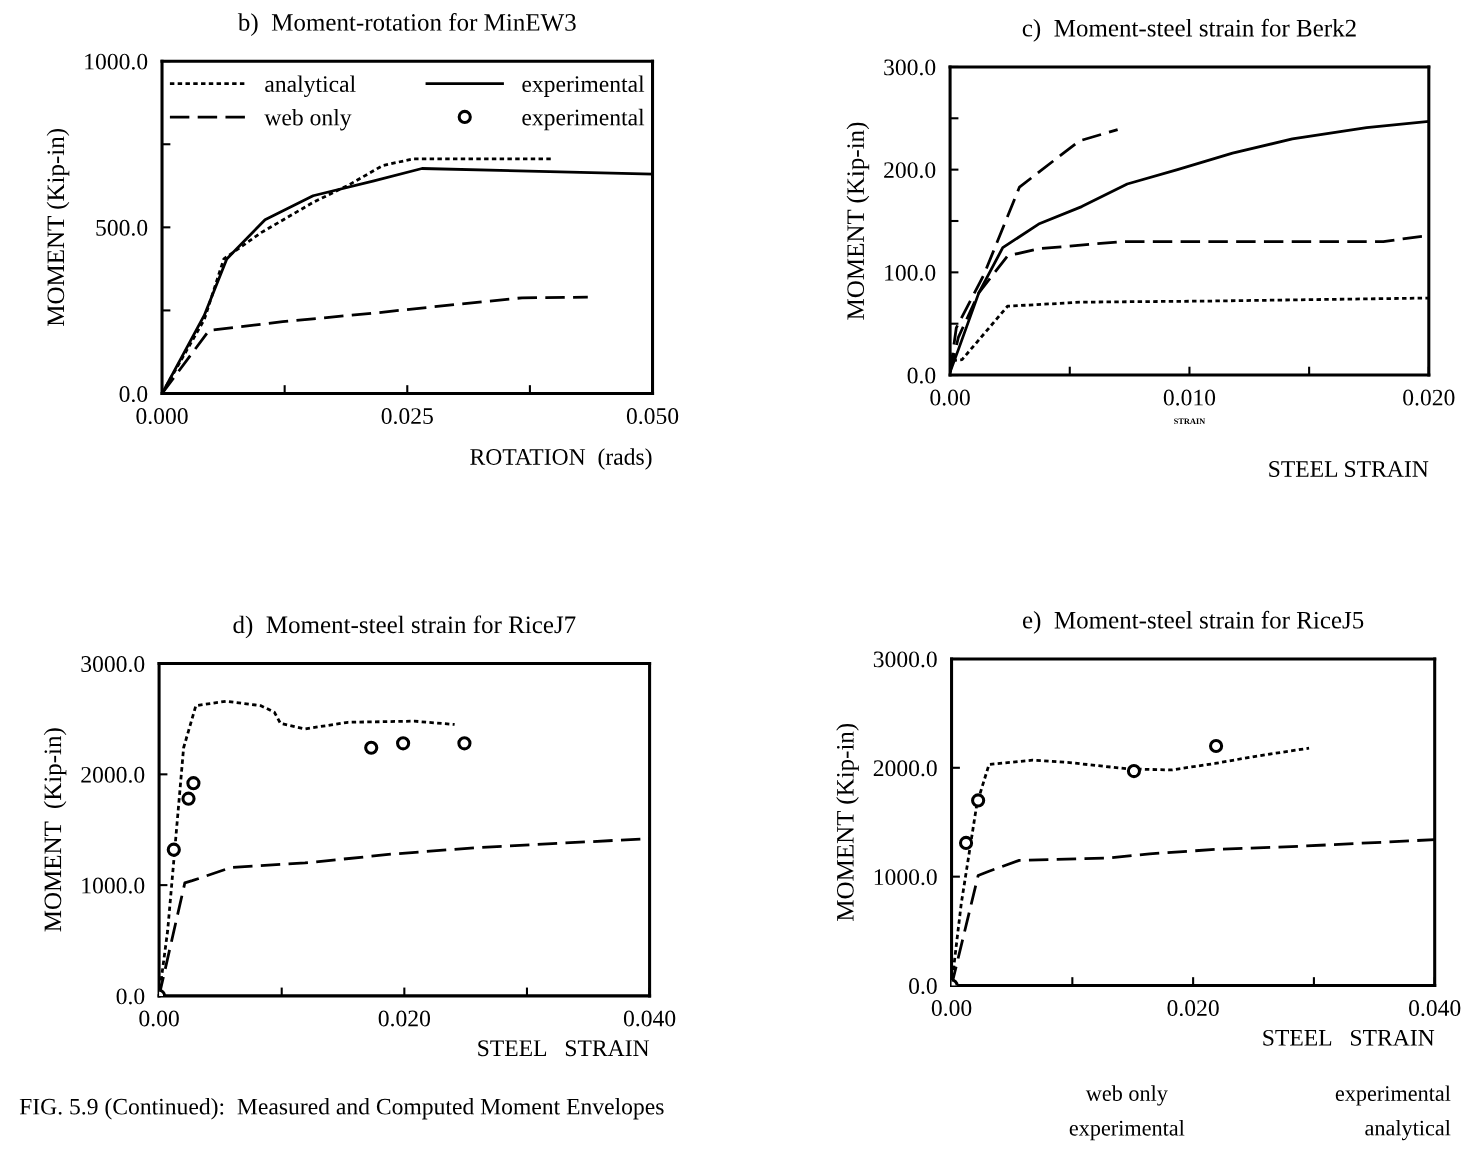  I want to click on y-tick-label: 300.0, so click(910, 67).